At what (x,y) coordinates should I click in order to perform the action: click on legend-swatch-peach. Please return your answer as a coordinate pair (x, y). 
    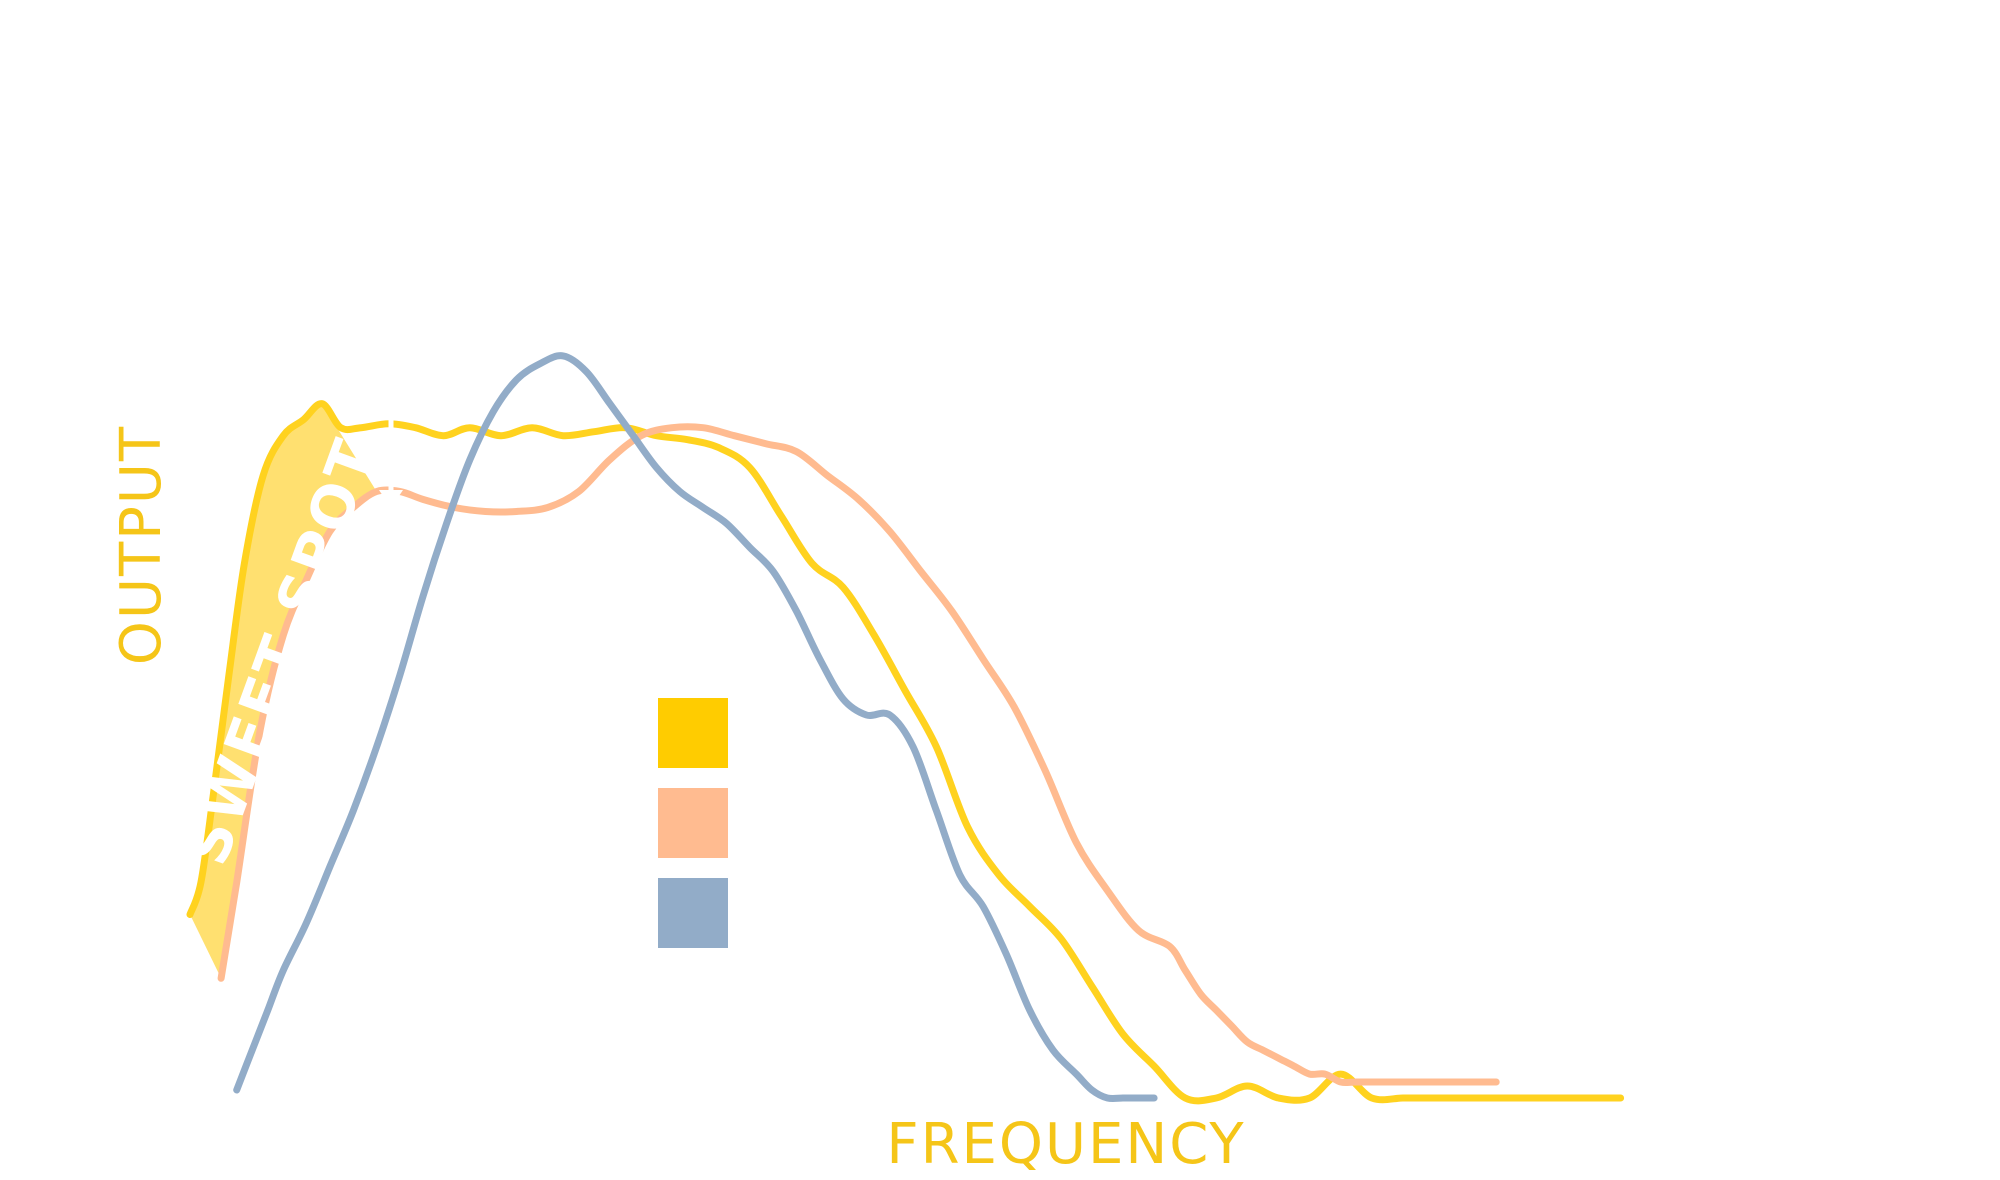
    Looking at the image, I should click on (693, 823).